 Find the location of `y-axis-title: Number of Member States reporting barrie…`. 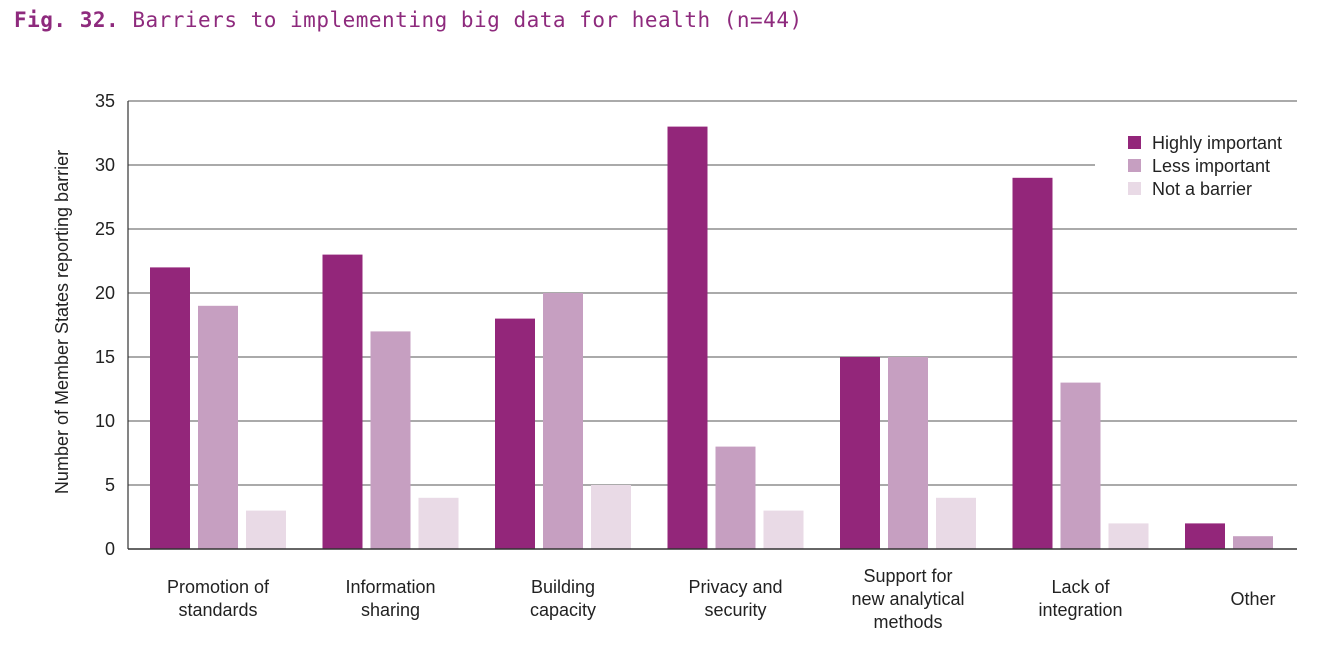

y-axis-title: Number of Member States reporting barrie… is located at coordinates (62, 322).